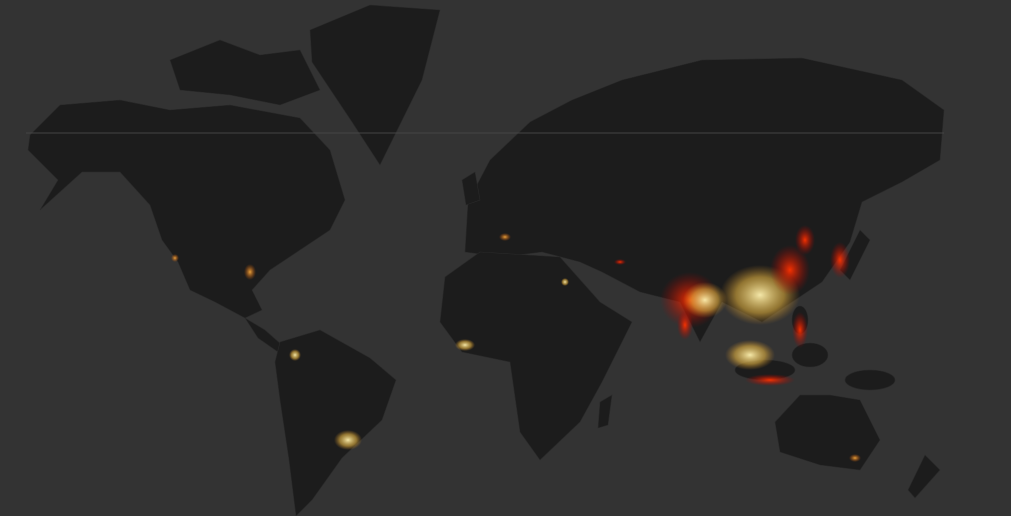 This screenshot has height=516, width=1011. I want to click on australia, so click(827, 432).